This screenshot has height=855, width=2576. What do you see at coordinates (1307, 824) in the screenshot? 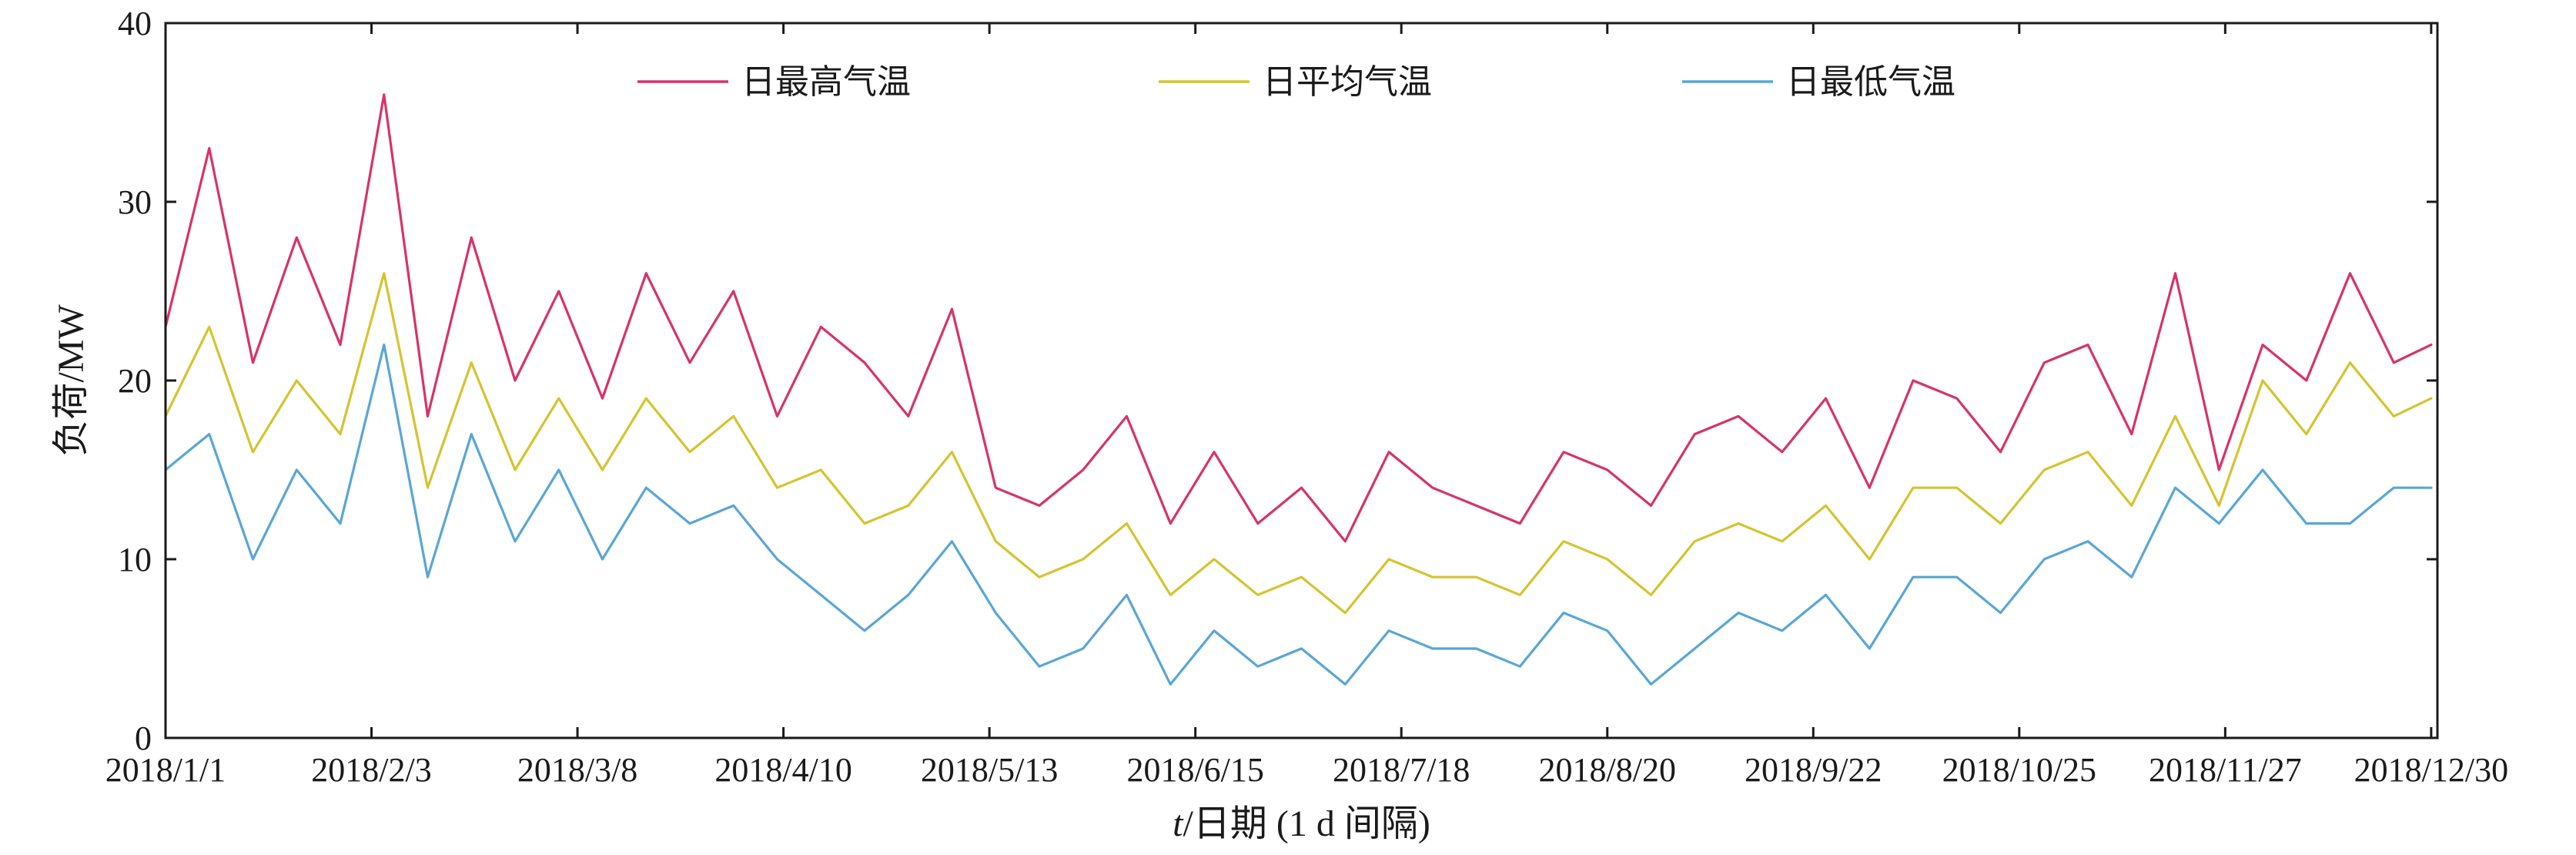
I see `x-axis-title-text: /日期 (1 d 间隔)` at bounding box center [1307, 824].